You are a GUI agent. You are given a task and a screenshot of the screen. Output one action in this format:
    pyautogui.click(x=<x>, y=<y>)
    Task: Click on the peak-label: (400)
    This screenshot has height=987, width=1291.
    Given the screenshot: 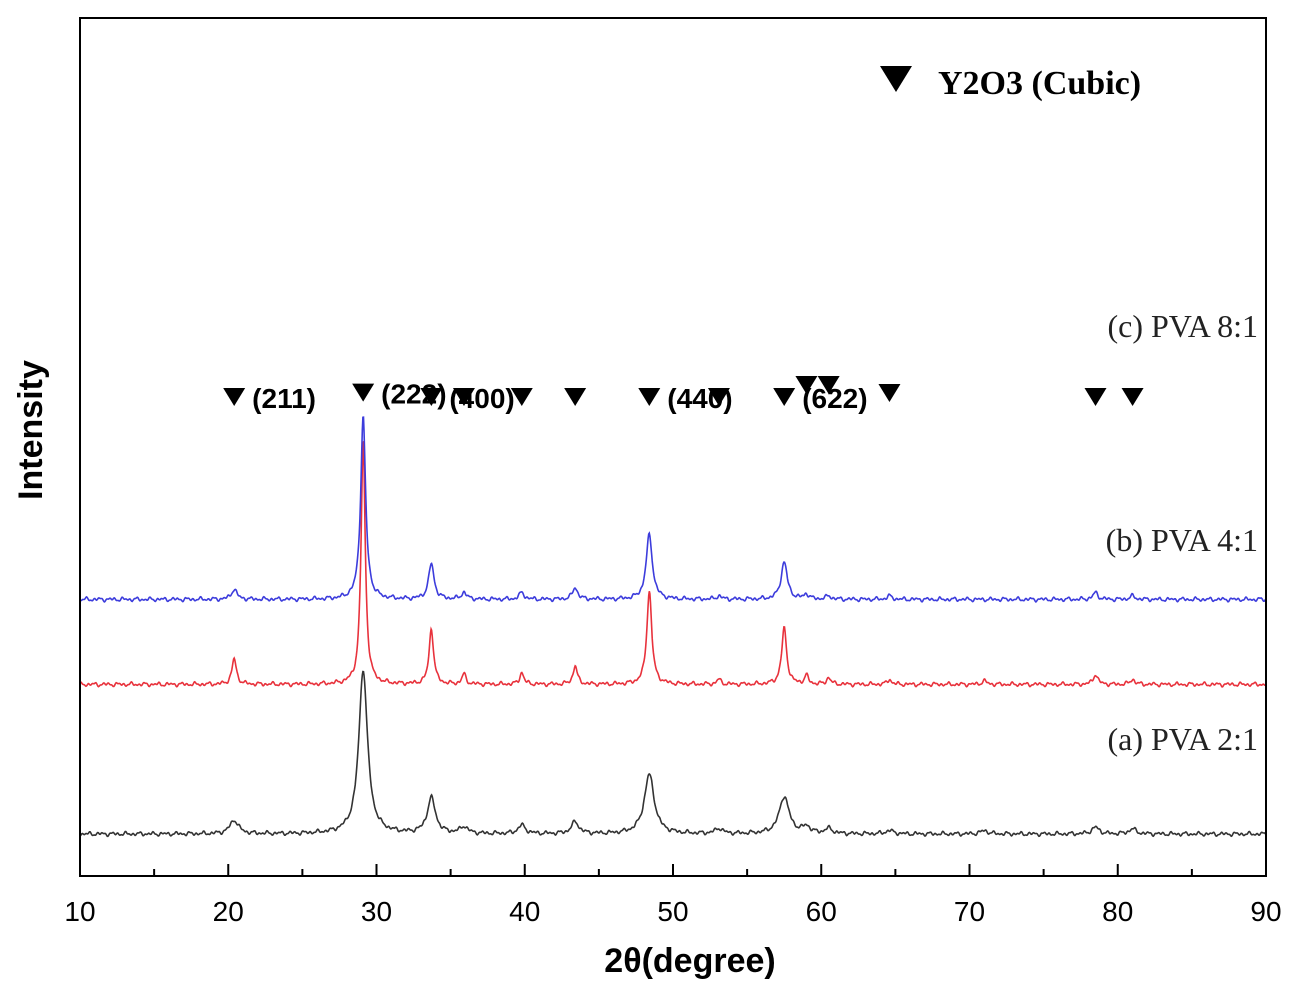 What is the action you would take?
    pyautogui.click(x=481, y=398)
    